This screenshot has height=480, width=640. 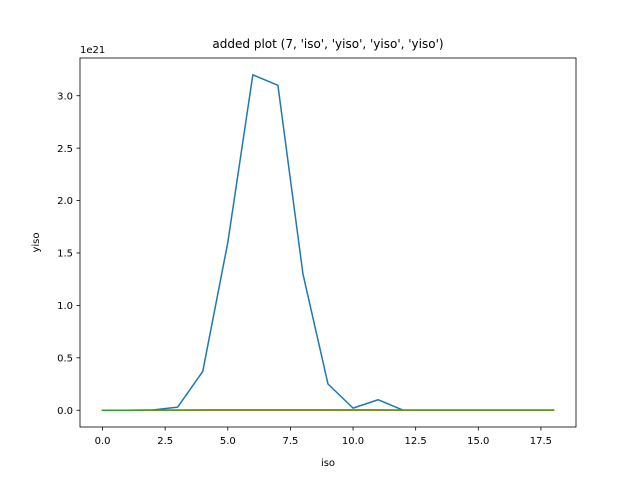 I want to click on y-tick-label: 1.5, so click(x=65, y=254).